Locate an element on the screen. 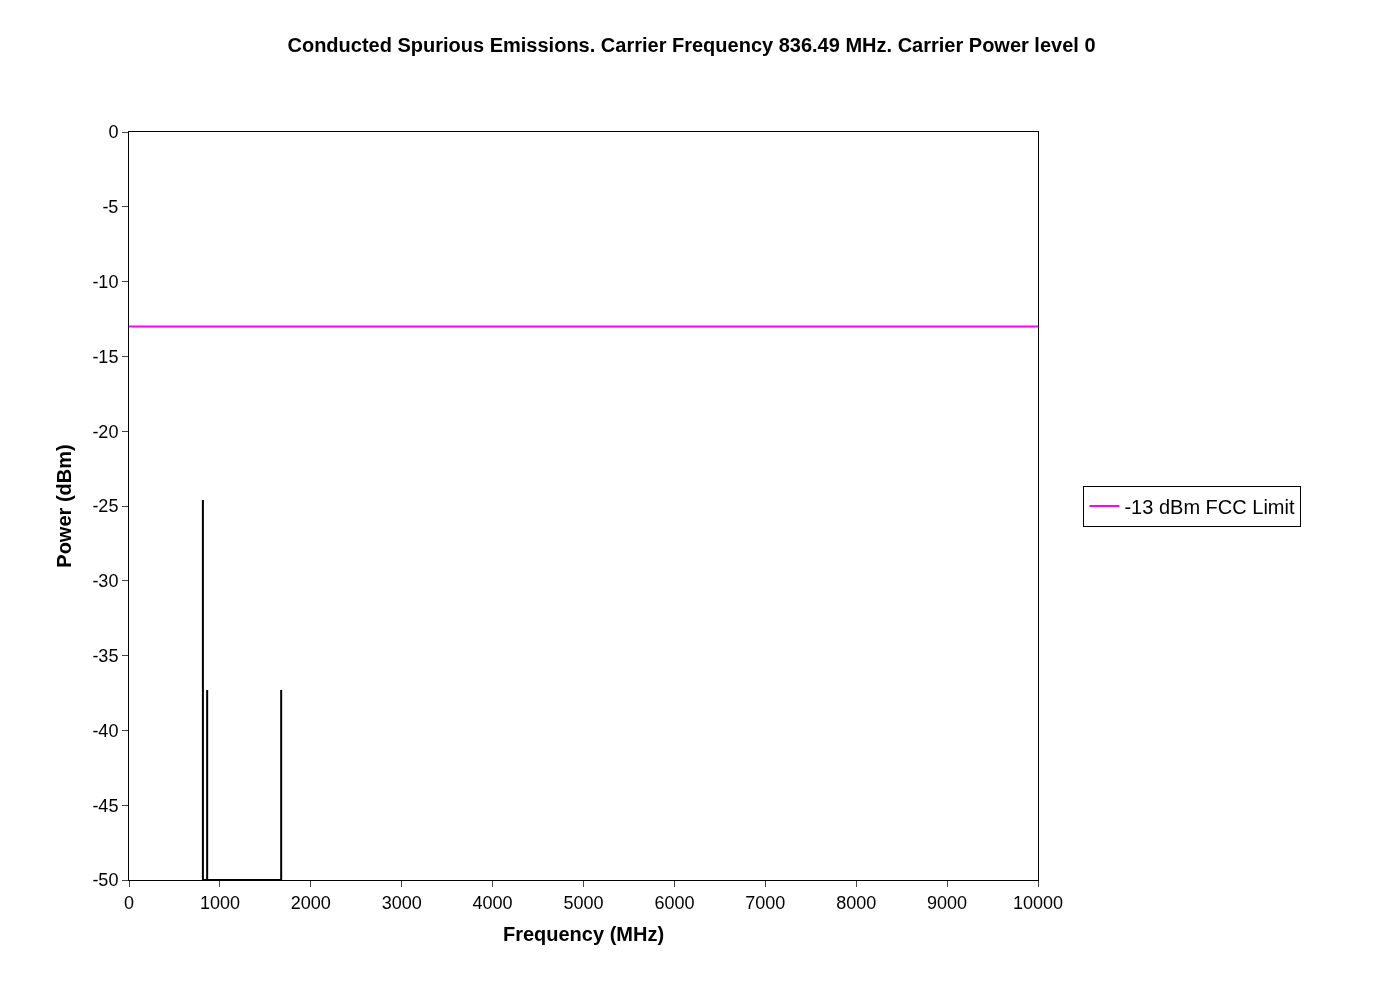 The height and width of the screenshot is (1001, 1383). y-tick-label: -45 is located at coordinates (105, 805).